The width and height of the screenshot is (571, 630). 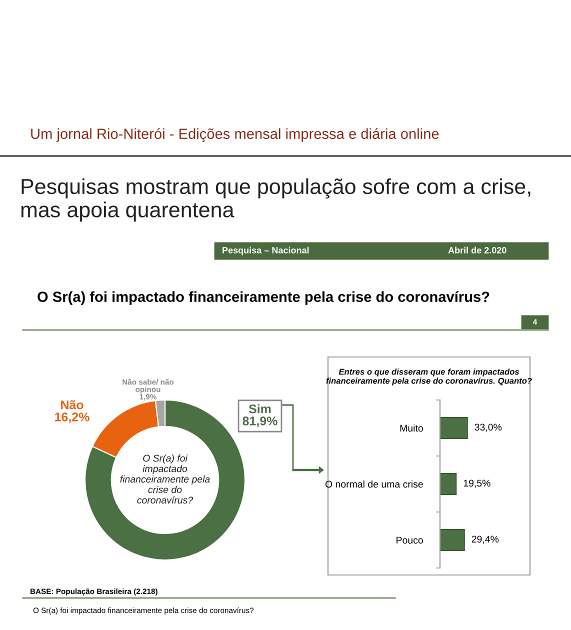 What do you see at coordinates (275, 200) in the screenshot?
I see `chart-title: Pesquisas mostram que população sofre com a crise, mas apoia quarentena` at bounding box center [275, 200].